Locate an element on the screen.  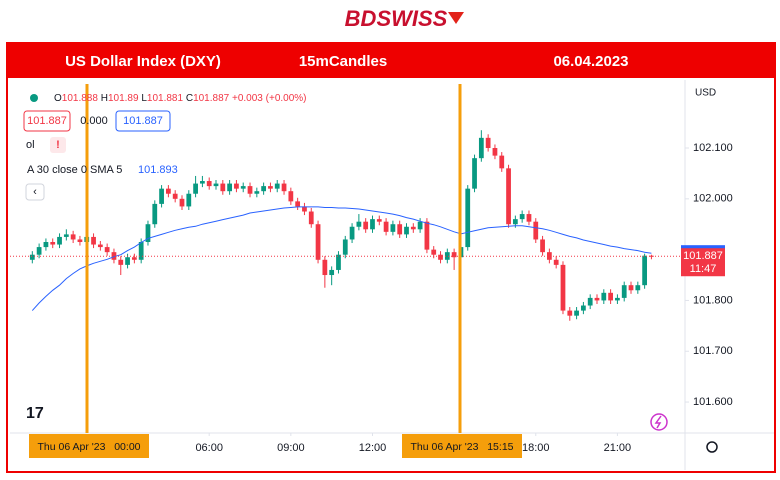
collapse-button is located at coordinates (35, 192).